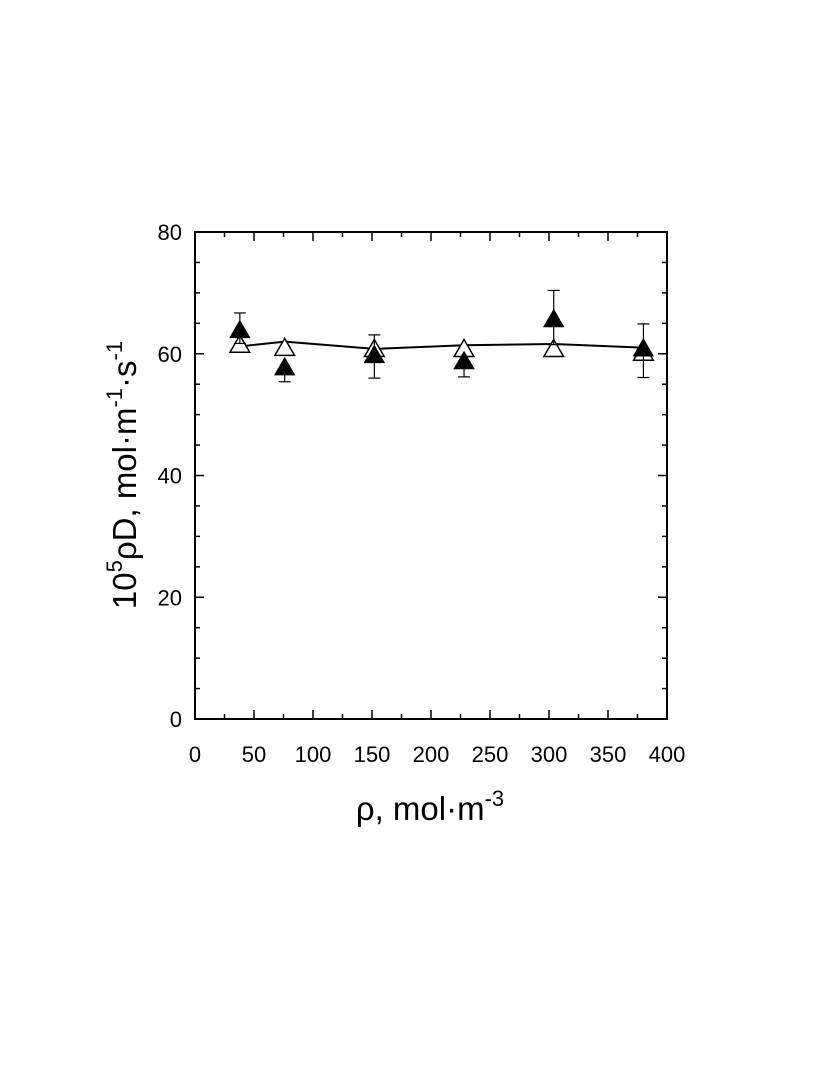  I want to click on y-tick-label: 60, so click(170, 354).